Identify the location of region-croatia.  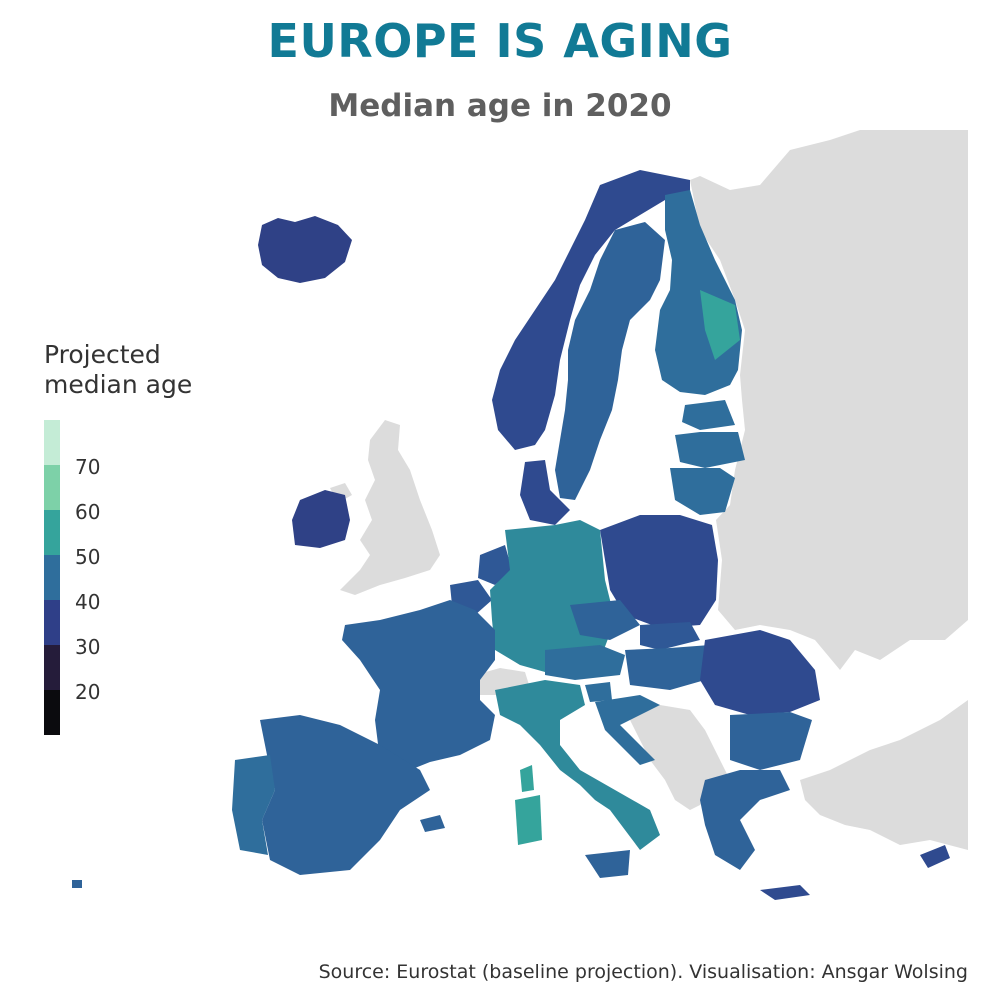
(627, 730).